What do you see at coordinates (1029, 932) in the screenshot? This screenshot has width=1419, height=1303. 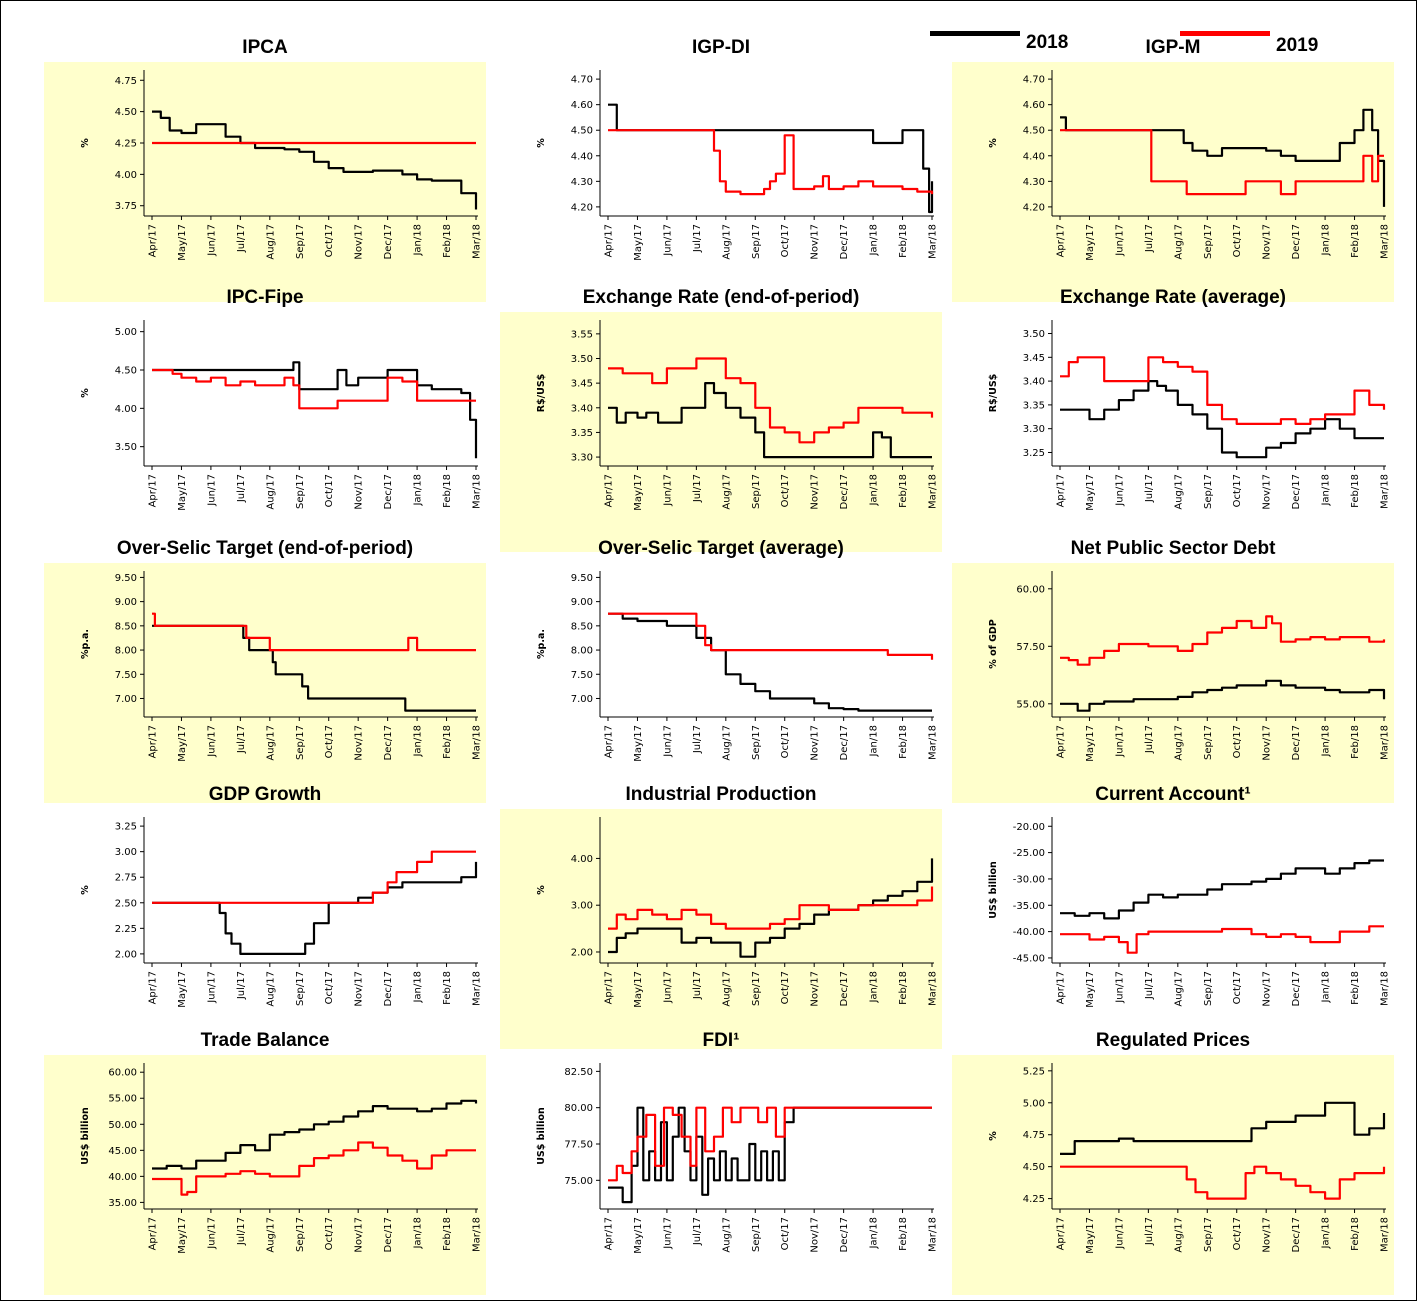 I see `y-tick-label: -40.00` at bounding box center [1029, 932].